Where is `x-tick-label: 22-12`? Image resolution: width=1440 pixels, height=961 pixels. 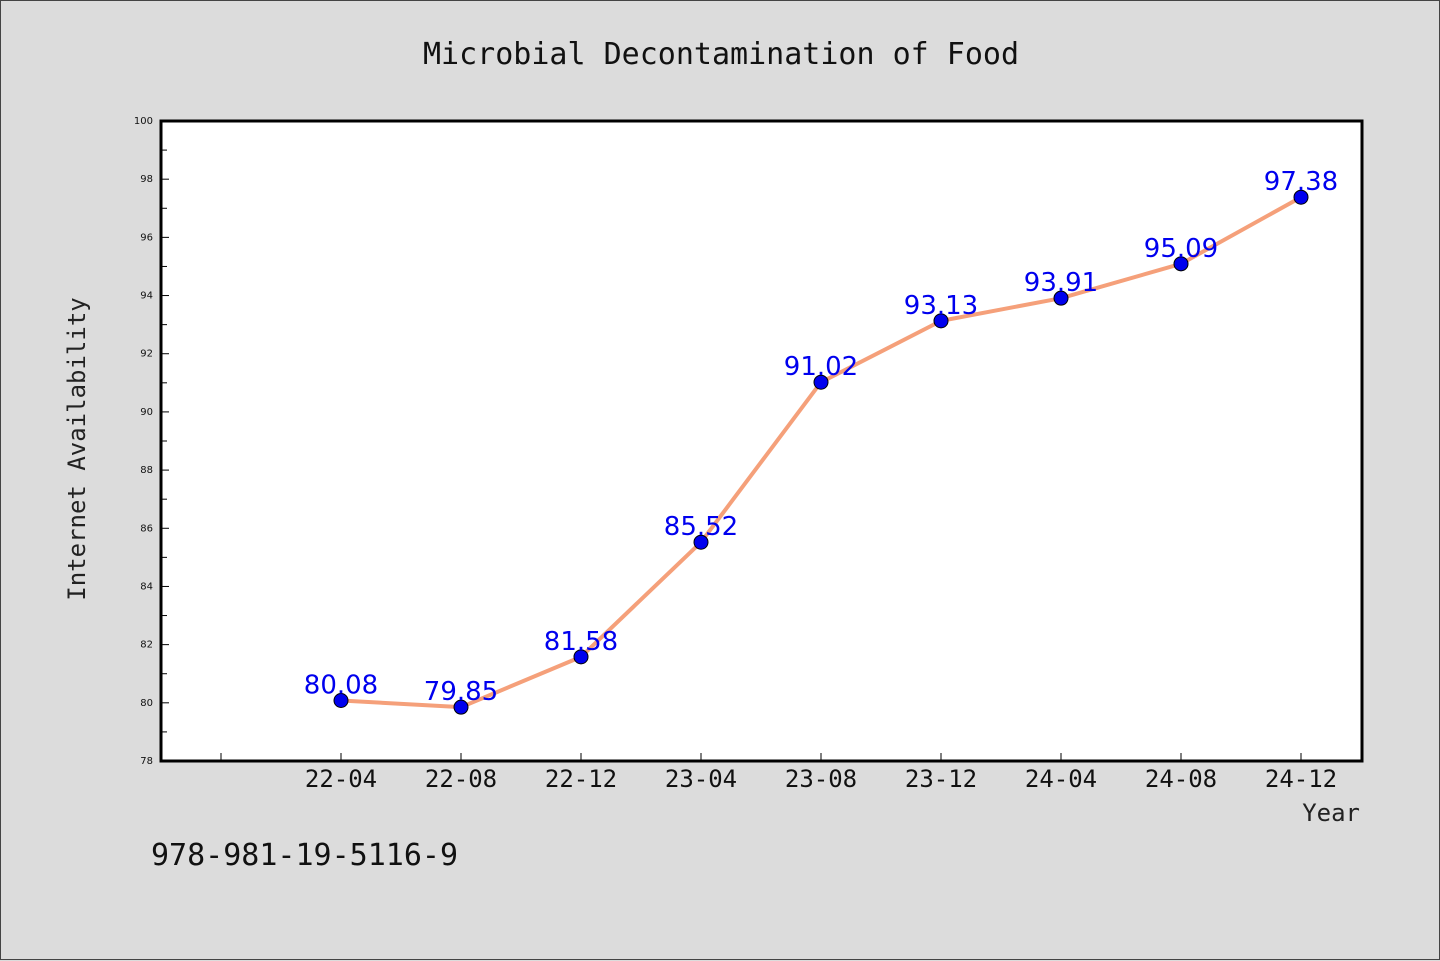 x-tick-label: 22-12 is located at coordinates (581, 779).